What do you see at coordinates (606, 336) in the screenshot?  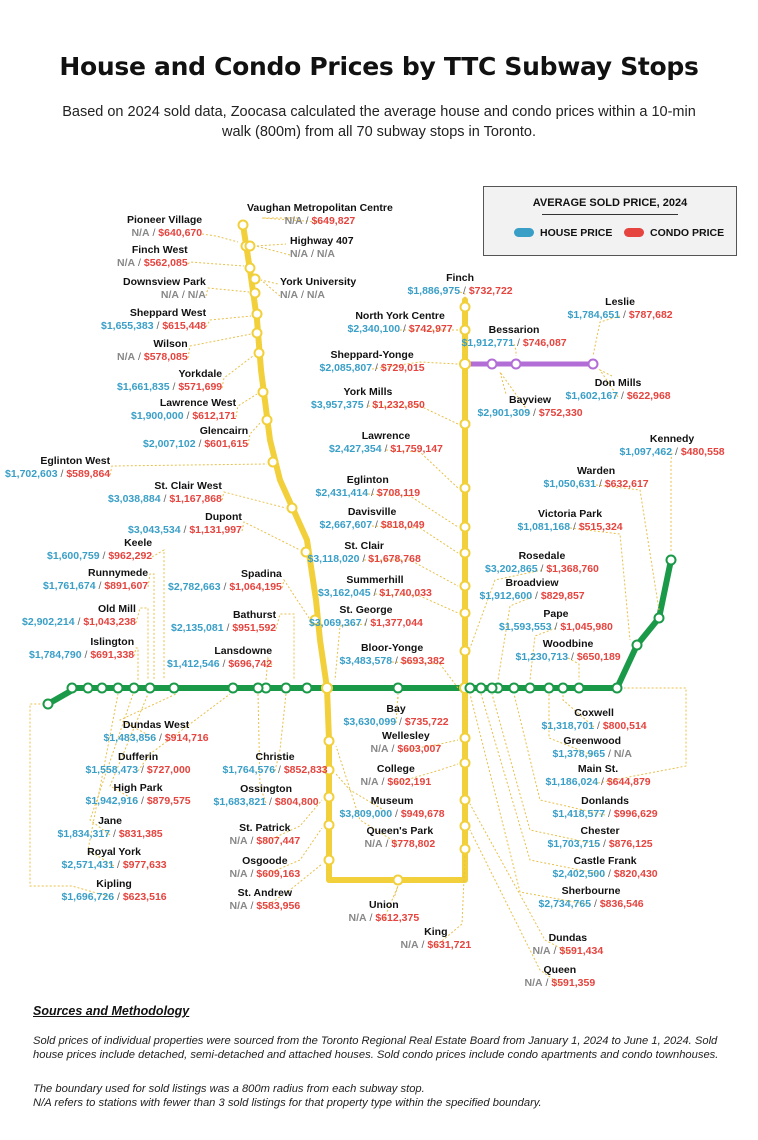 I see `leader-leslie` at bounding box center [606, 336].